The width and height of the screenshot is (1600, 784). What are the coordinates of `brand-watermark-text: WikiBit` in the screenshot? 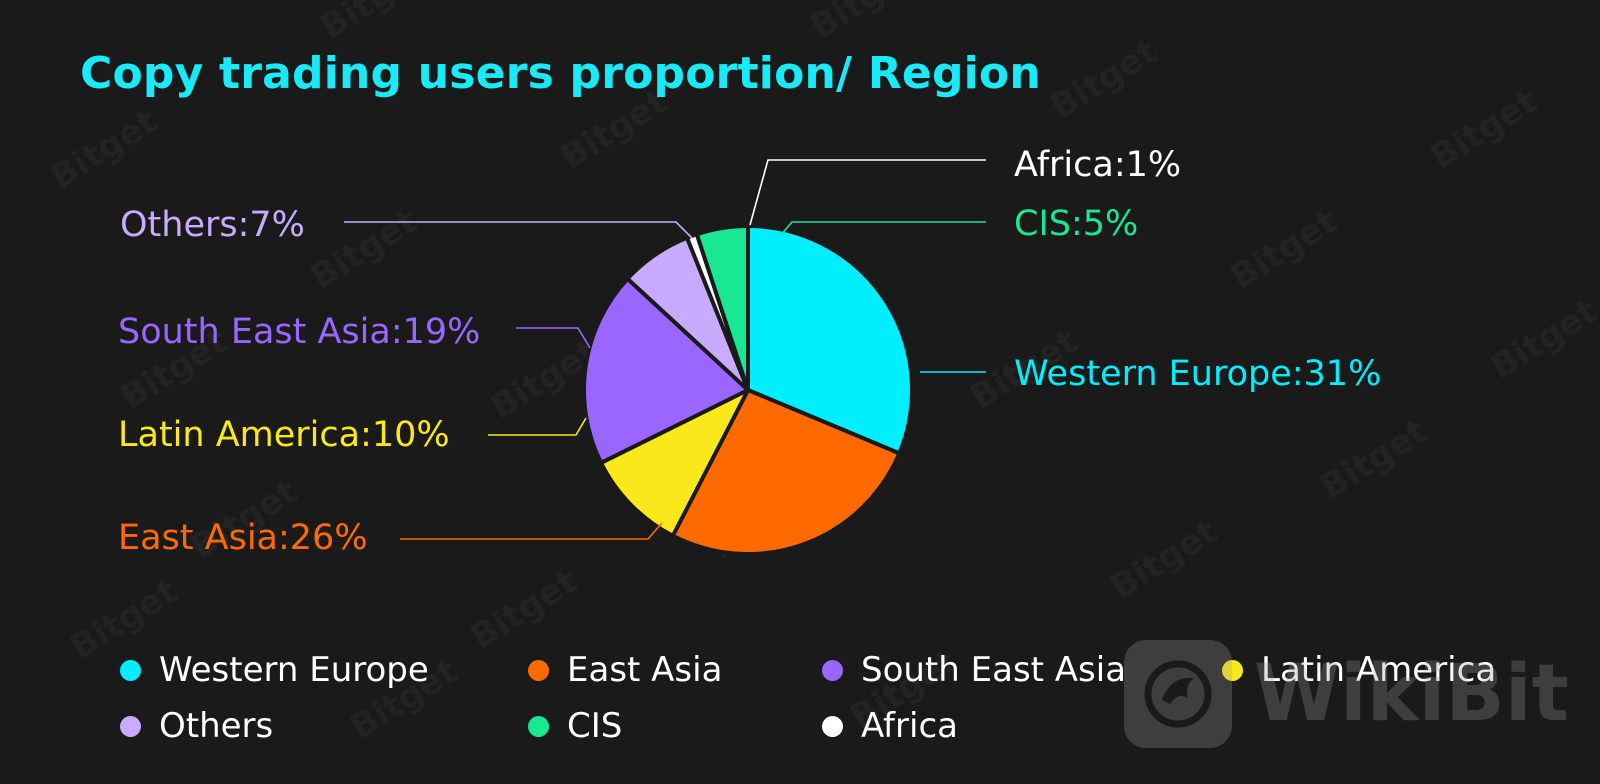 It's located at (1411, 694).